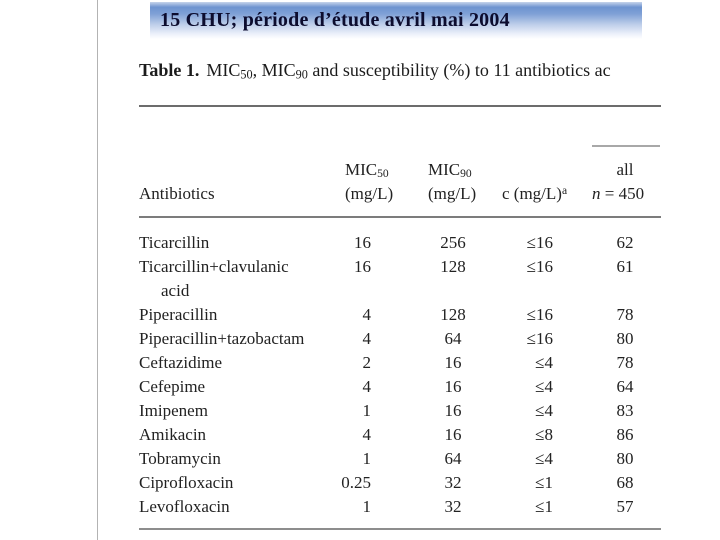 This screenshot has width=720, height=540. What do you see at coordinates (450, 170) in the screenshot?
I see `column-header-mic90: MIC90` at bounding box center [450, 170].